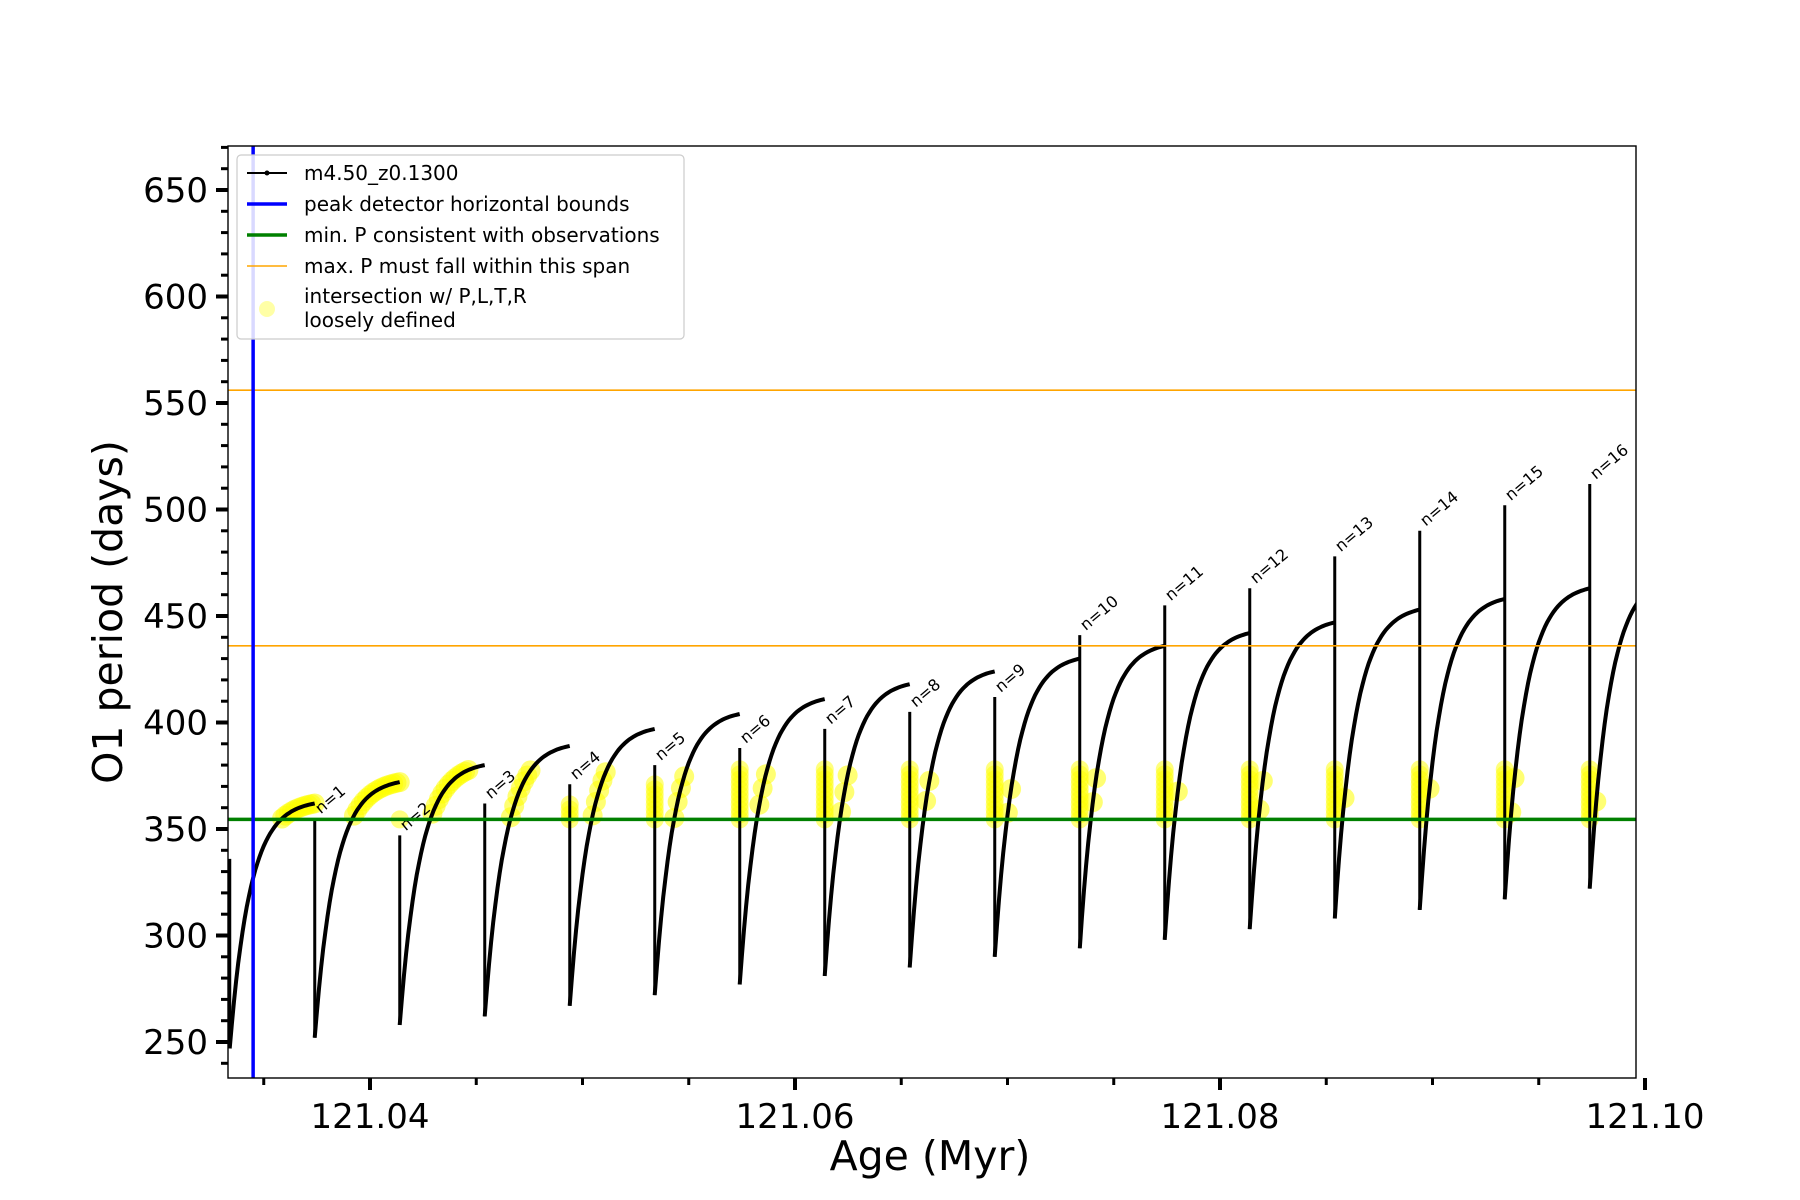 This screenshot has width=1800, height=1200. I want to click on legend-label: min. P consistent with observations, so click(482, 235).